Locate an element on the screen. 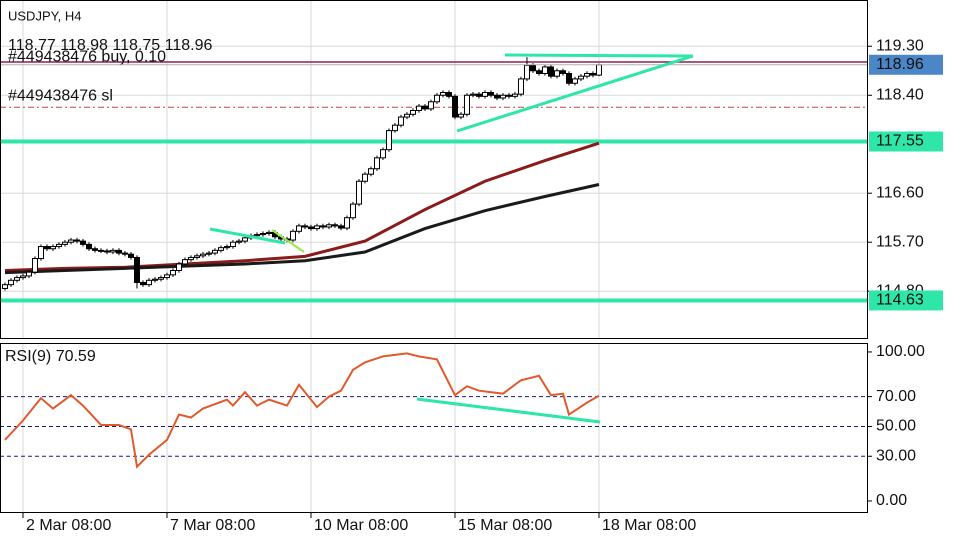  price-label: 117.55 is located at coordinates (900, 141).